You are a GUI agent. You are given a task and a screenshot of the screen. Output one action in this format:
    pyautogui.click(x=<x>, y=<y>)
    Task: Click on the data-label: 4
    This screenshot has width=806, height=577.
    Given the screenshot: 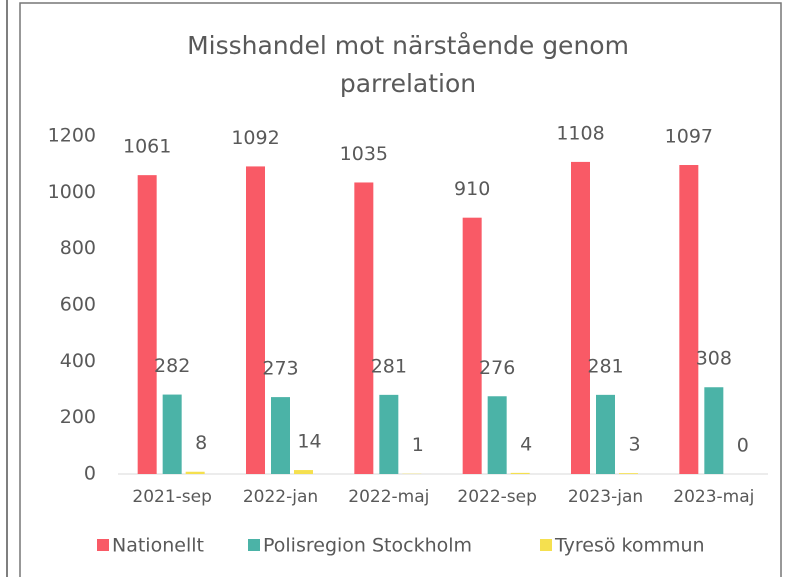 What is the action you would take?
    pyautogui.click(x=526, y=444)
    